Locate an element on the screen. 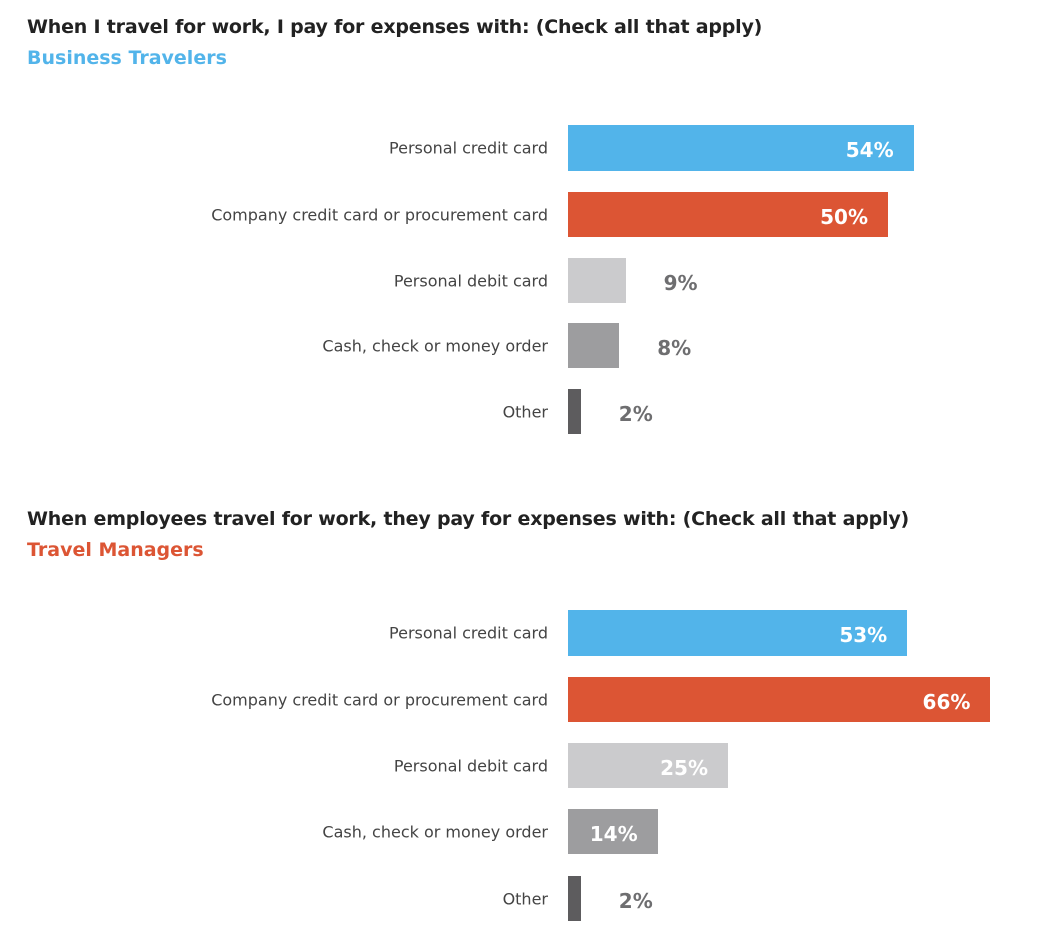  value-label: 9% is located at coordinates (680, 282).